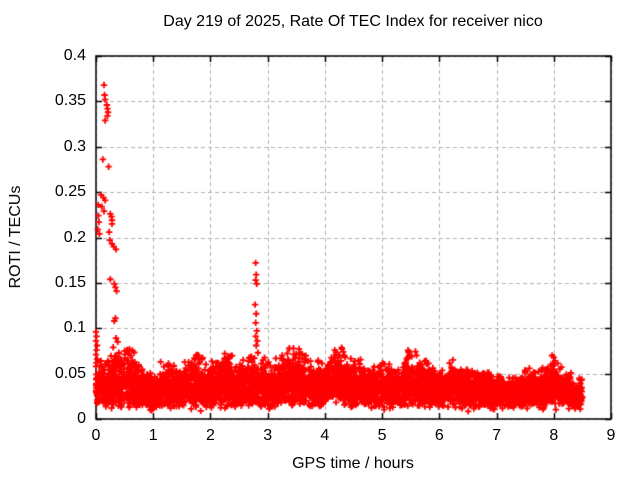 This screenshot has height=480, width=640. I want to click on y-tick-label: 0.3, so click(74, 146).